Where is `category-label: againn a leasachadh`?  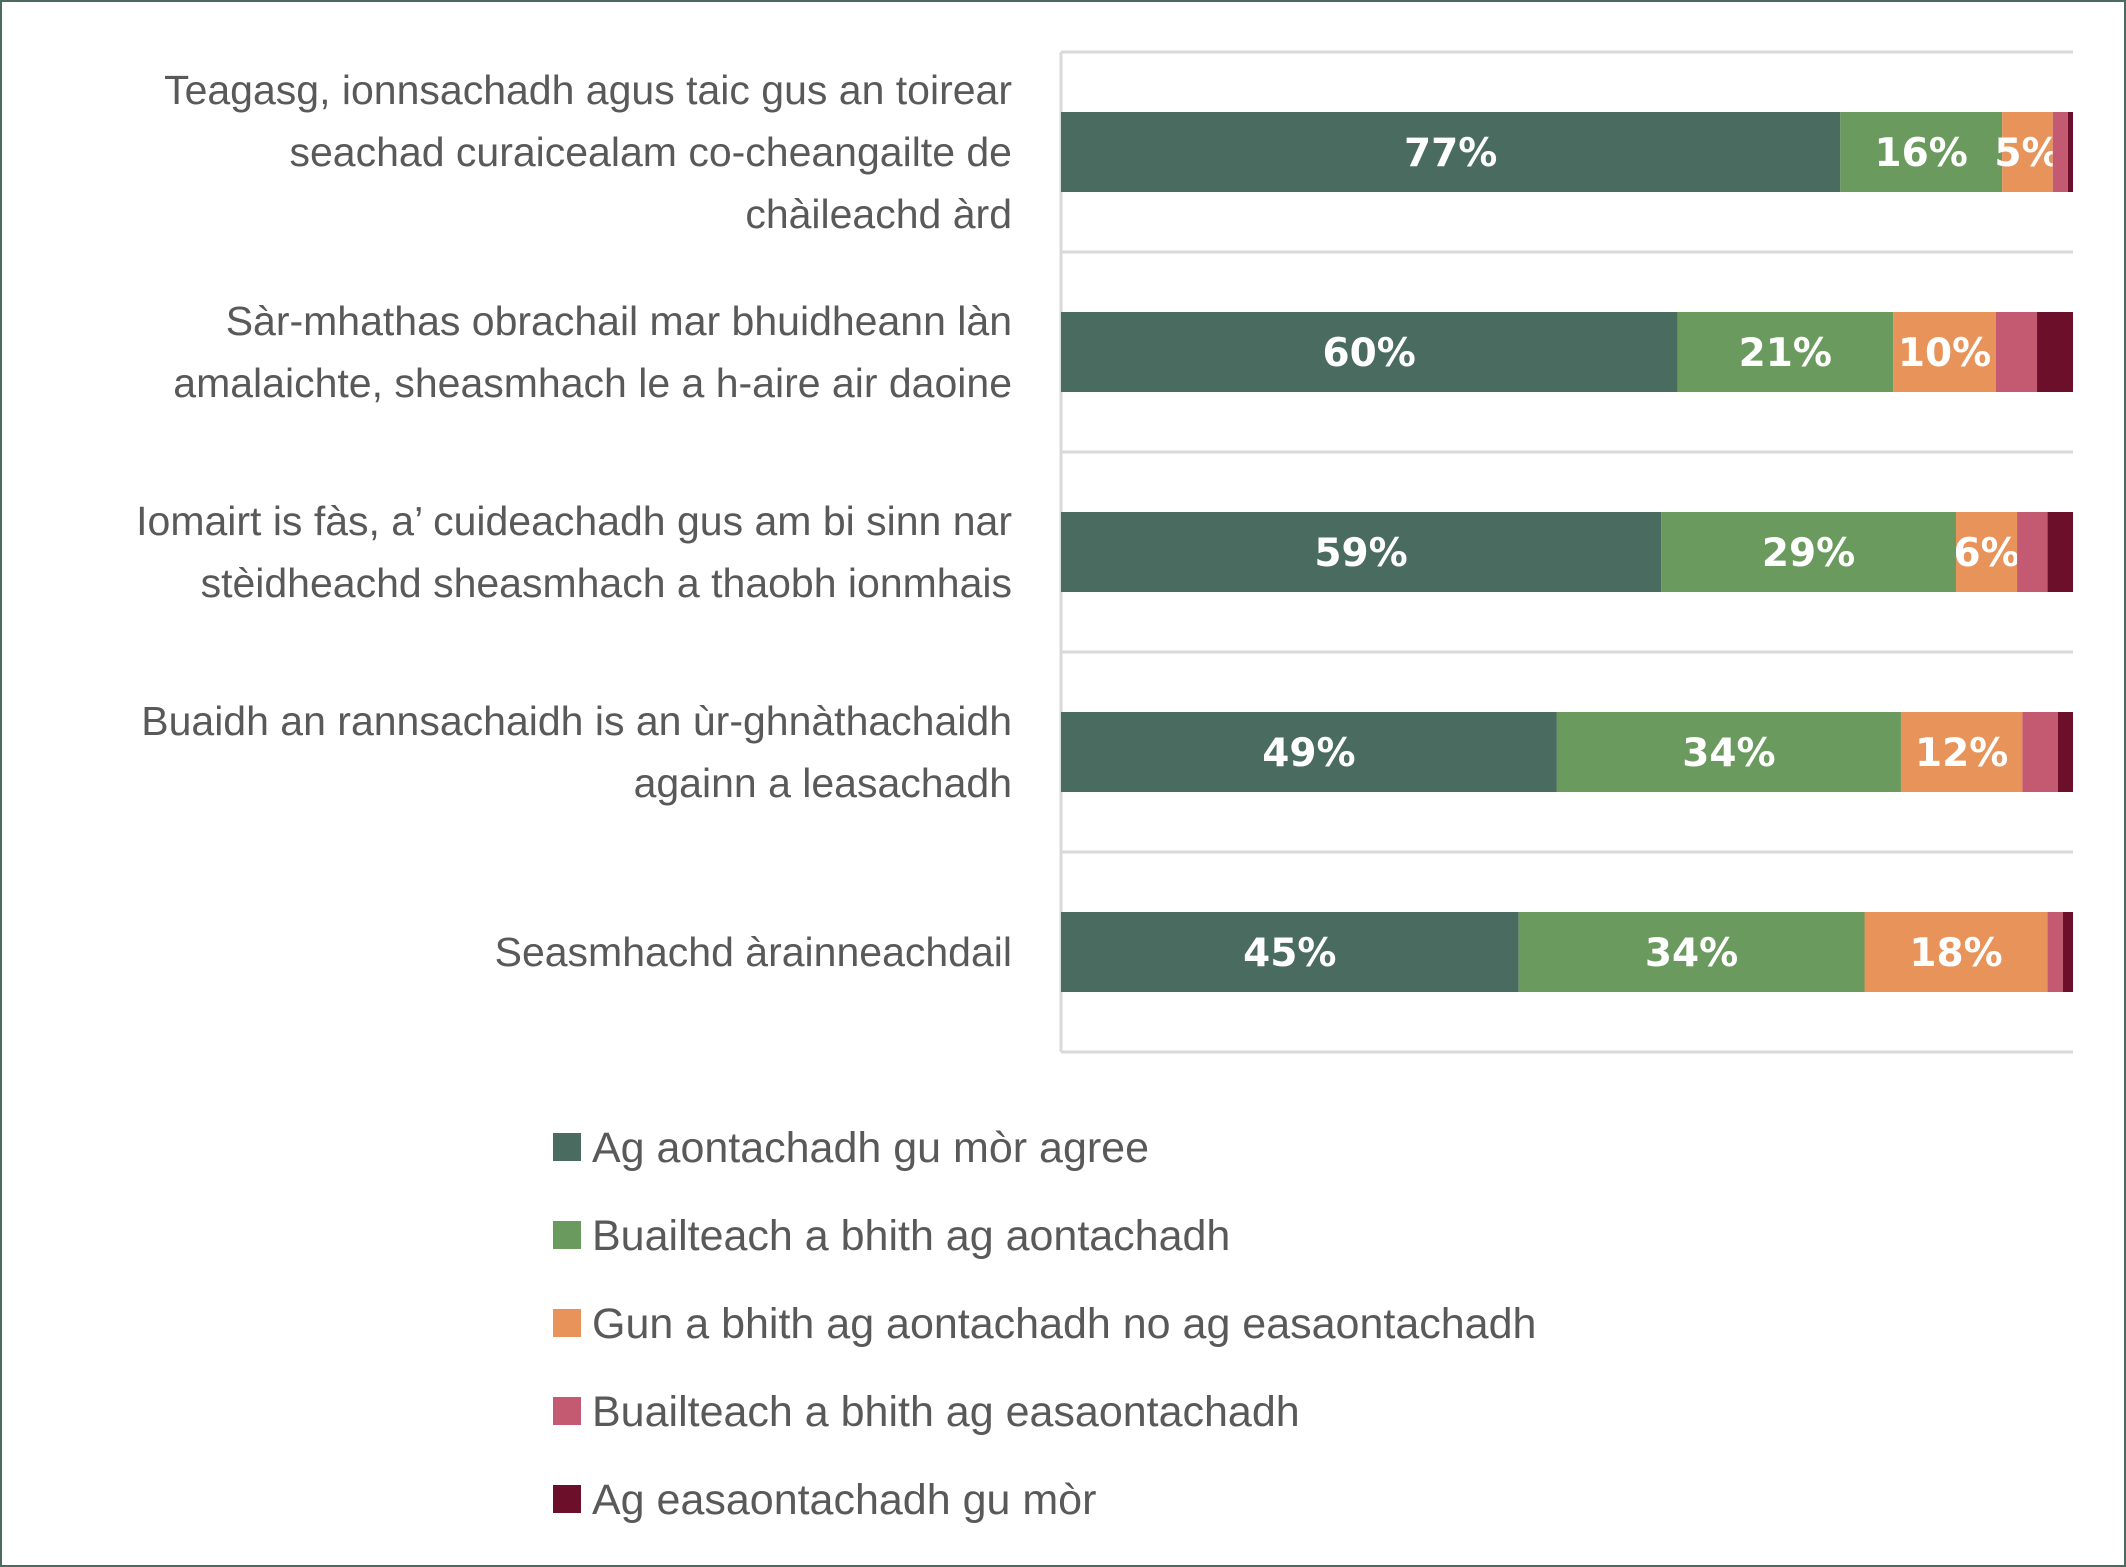 category-label: againn a leasachadh is located at coordinates (823, 783).